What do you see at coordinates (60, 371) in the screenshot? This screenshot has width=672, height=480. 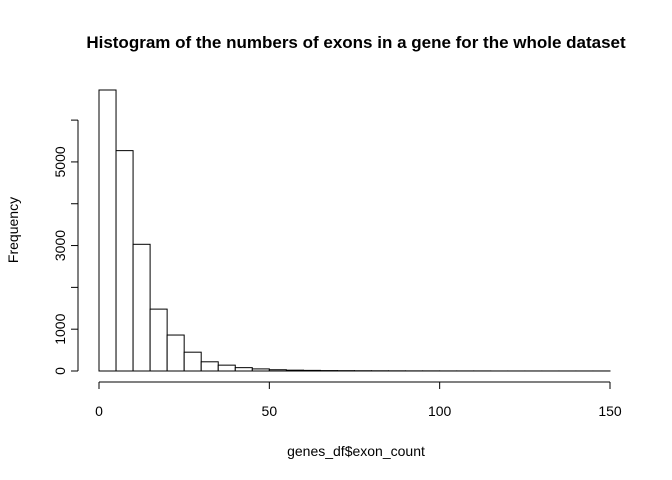 I see `y-tick-label: 0` at bounding box center [60, 371].